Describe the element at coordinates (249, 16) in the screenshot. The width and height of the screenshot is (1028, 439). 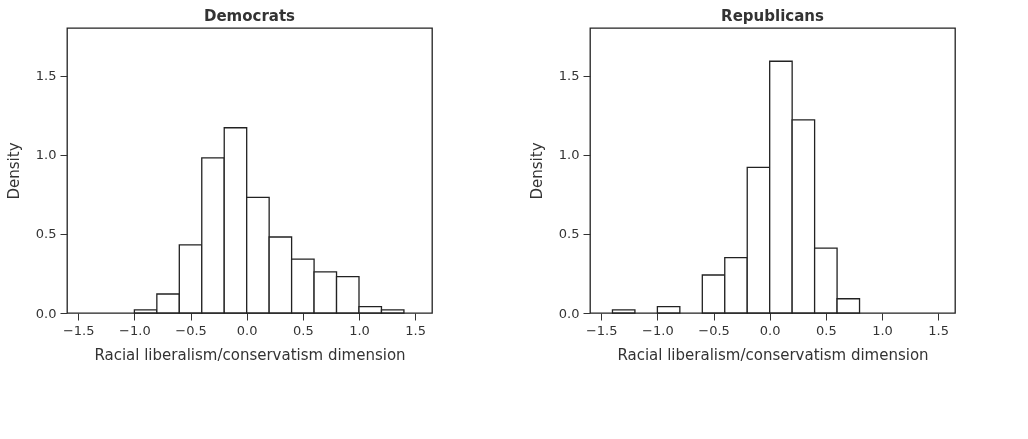
I see `chart-title: Democrats` at that location.